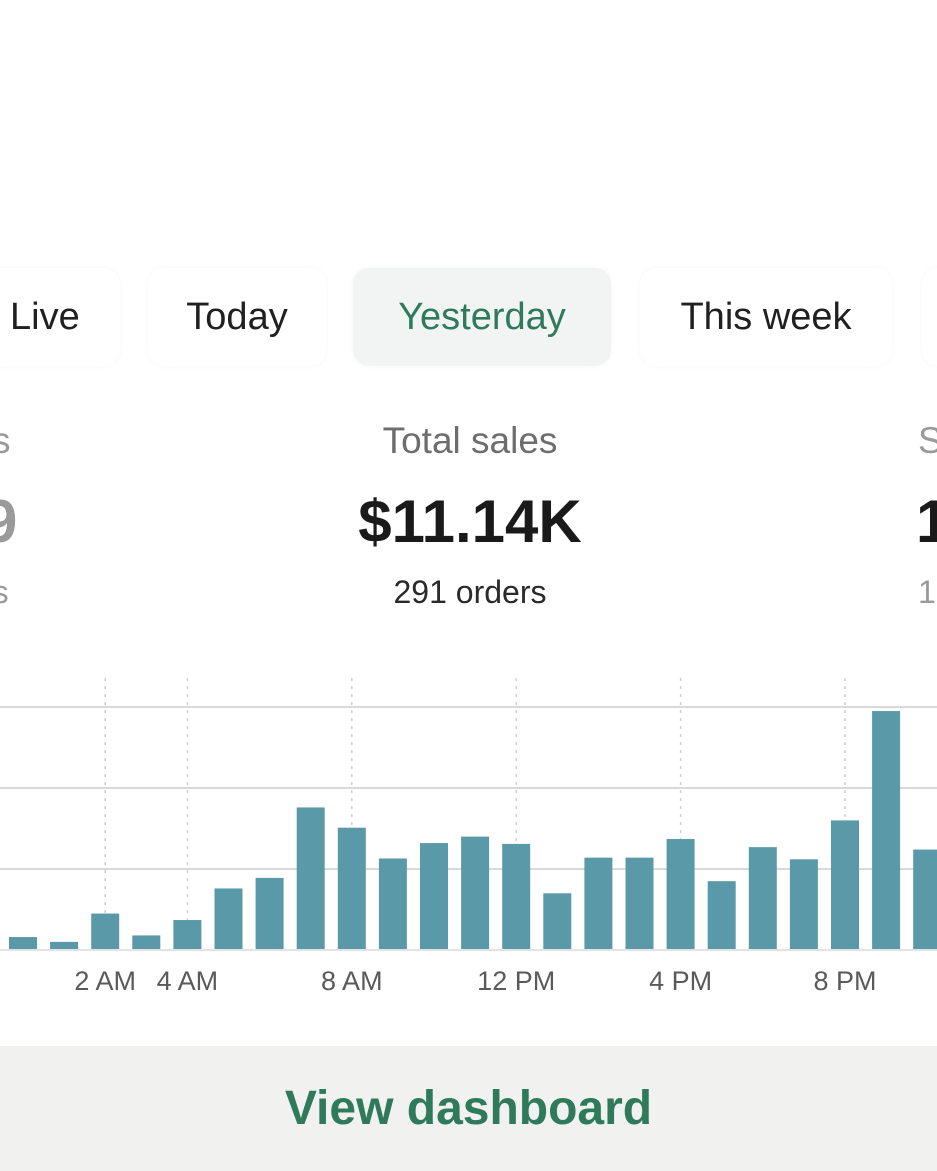 Image resolution: width=937 pixels, height=1171 pixels. Describe the element at coordinates (146, 942) in the screenshot. I see `bar-3-am` at that location.